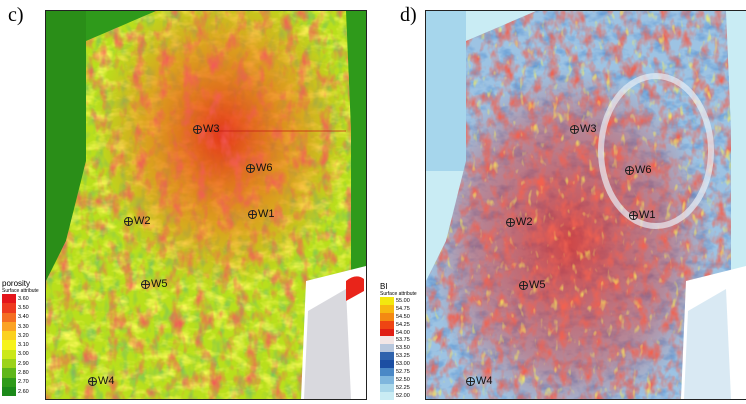  Describe the element at coordinates (398, 364) in the screenshot. I see `legend-entry: 53.00` at that location.